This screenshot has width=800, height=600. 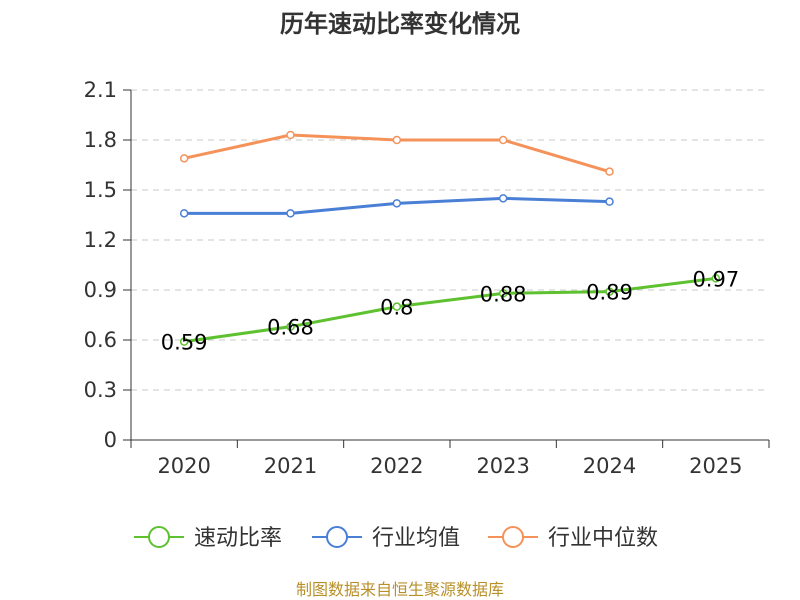 I want to click on legend-item-1: 行业均值, so click(x=386, y=538).